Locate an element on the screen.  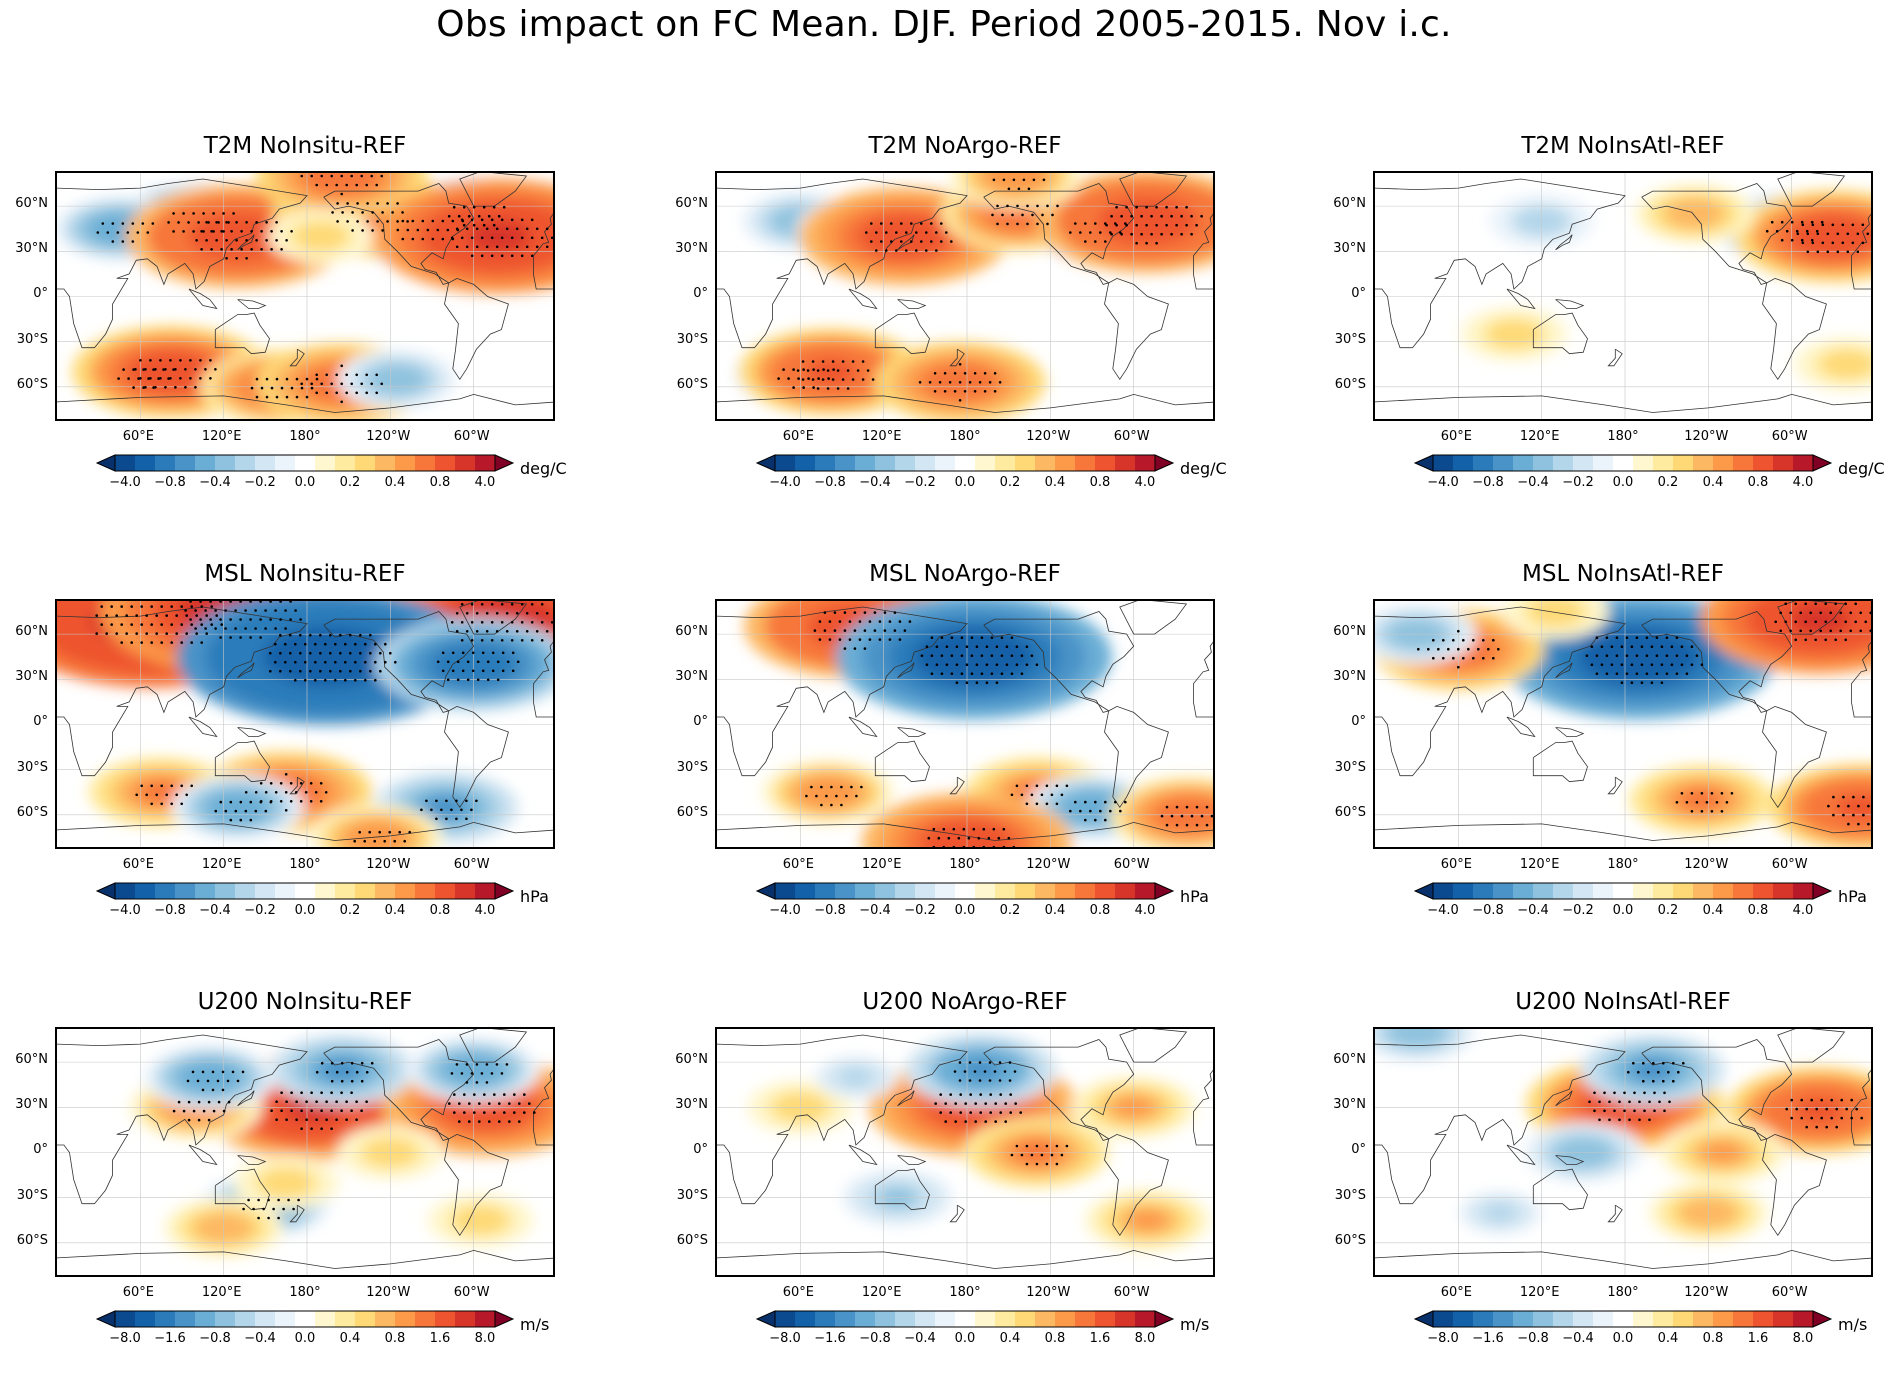
lon-tick-label: 60°E is located at coordinates (1456, 436).